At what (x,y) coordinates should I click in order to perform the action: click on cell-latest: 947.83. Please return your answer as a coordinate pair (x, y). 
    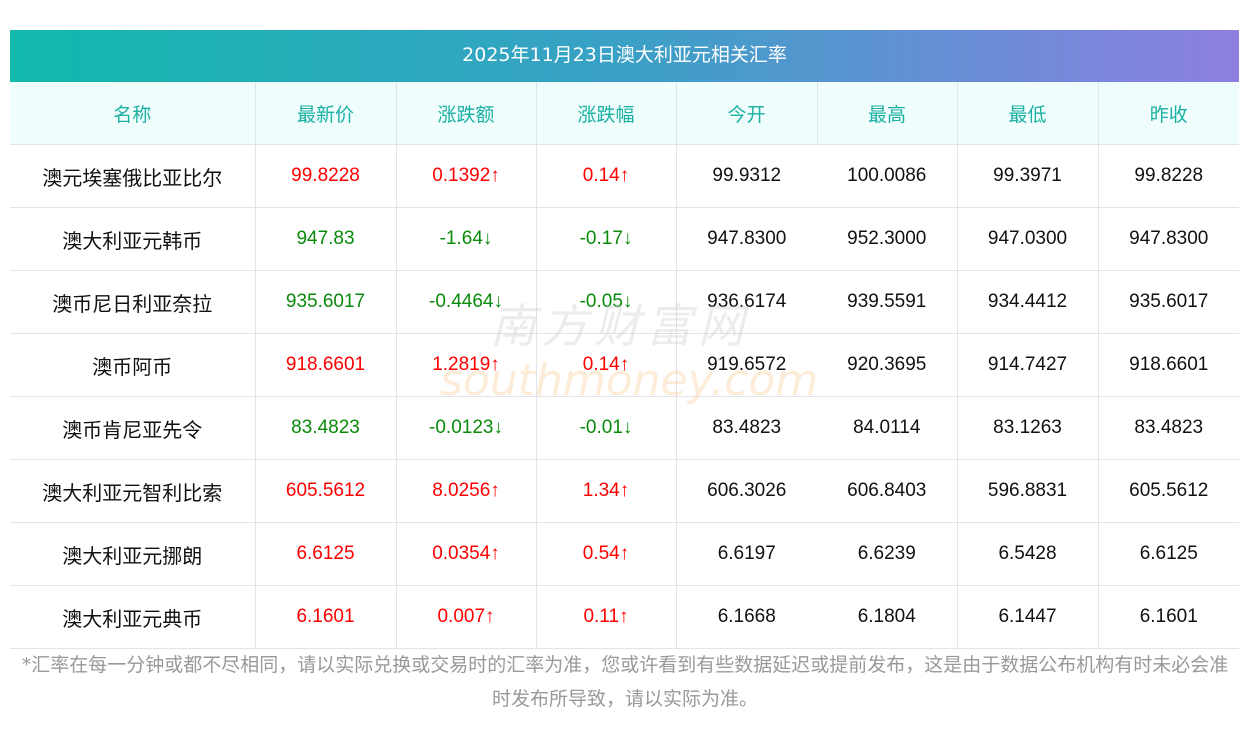
    Looking at the image, I should click on (325, 239).